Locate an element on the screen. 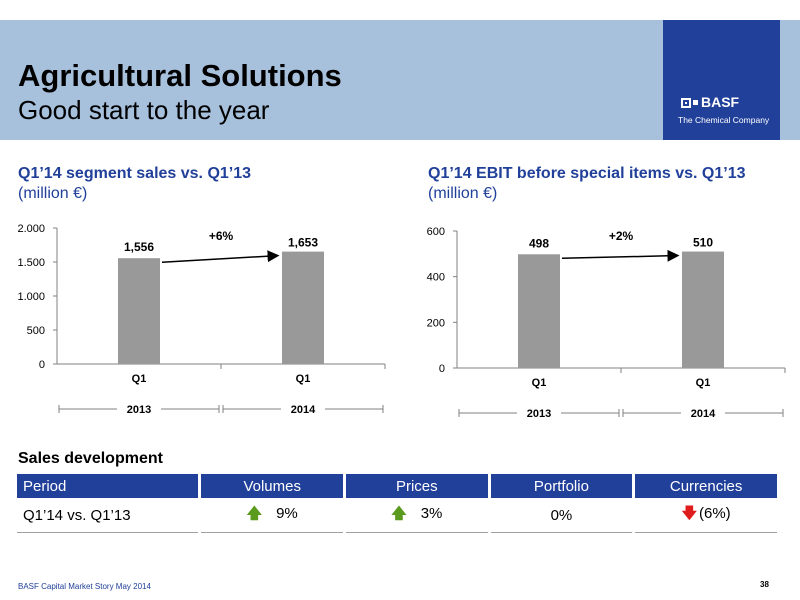  header-currencies: Currencies is located at coordinates (706, 486).